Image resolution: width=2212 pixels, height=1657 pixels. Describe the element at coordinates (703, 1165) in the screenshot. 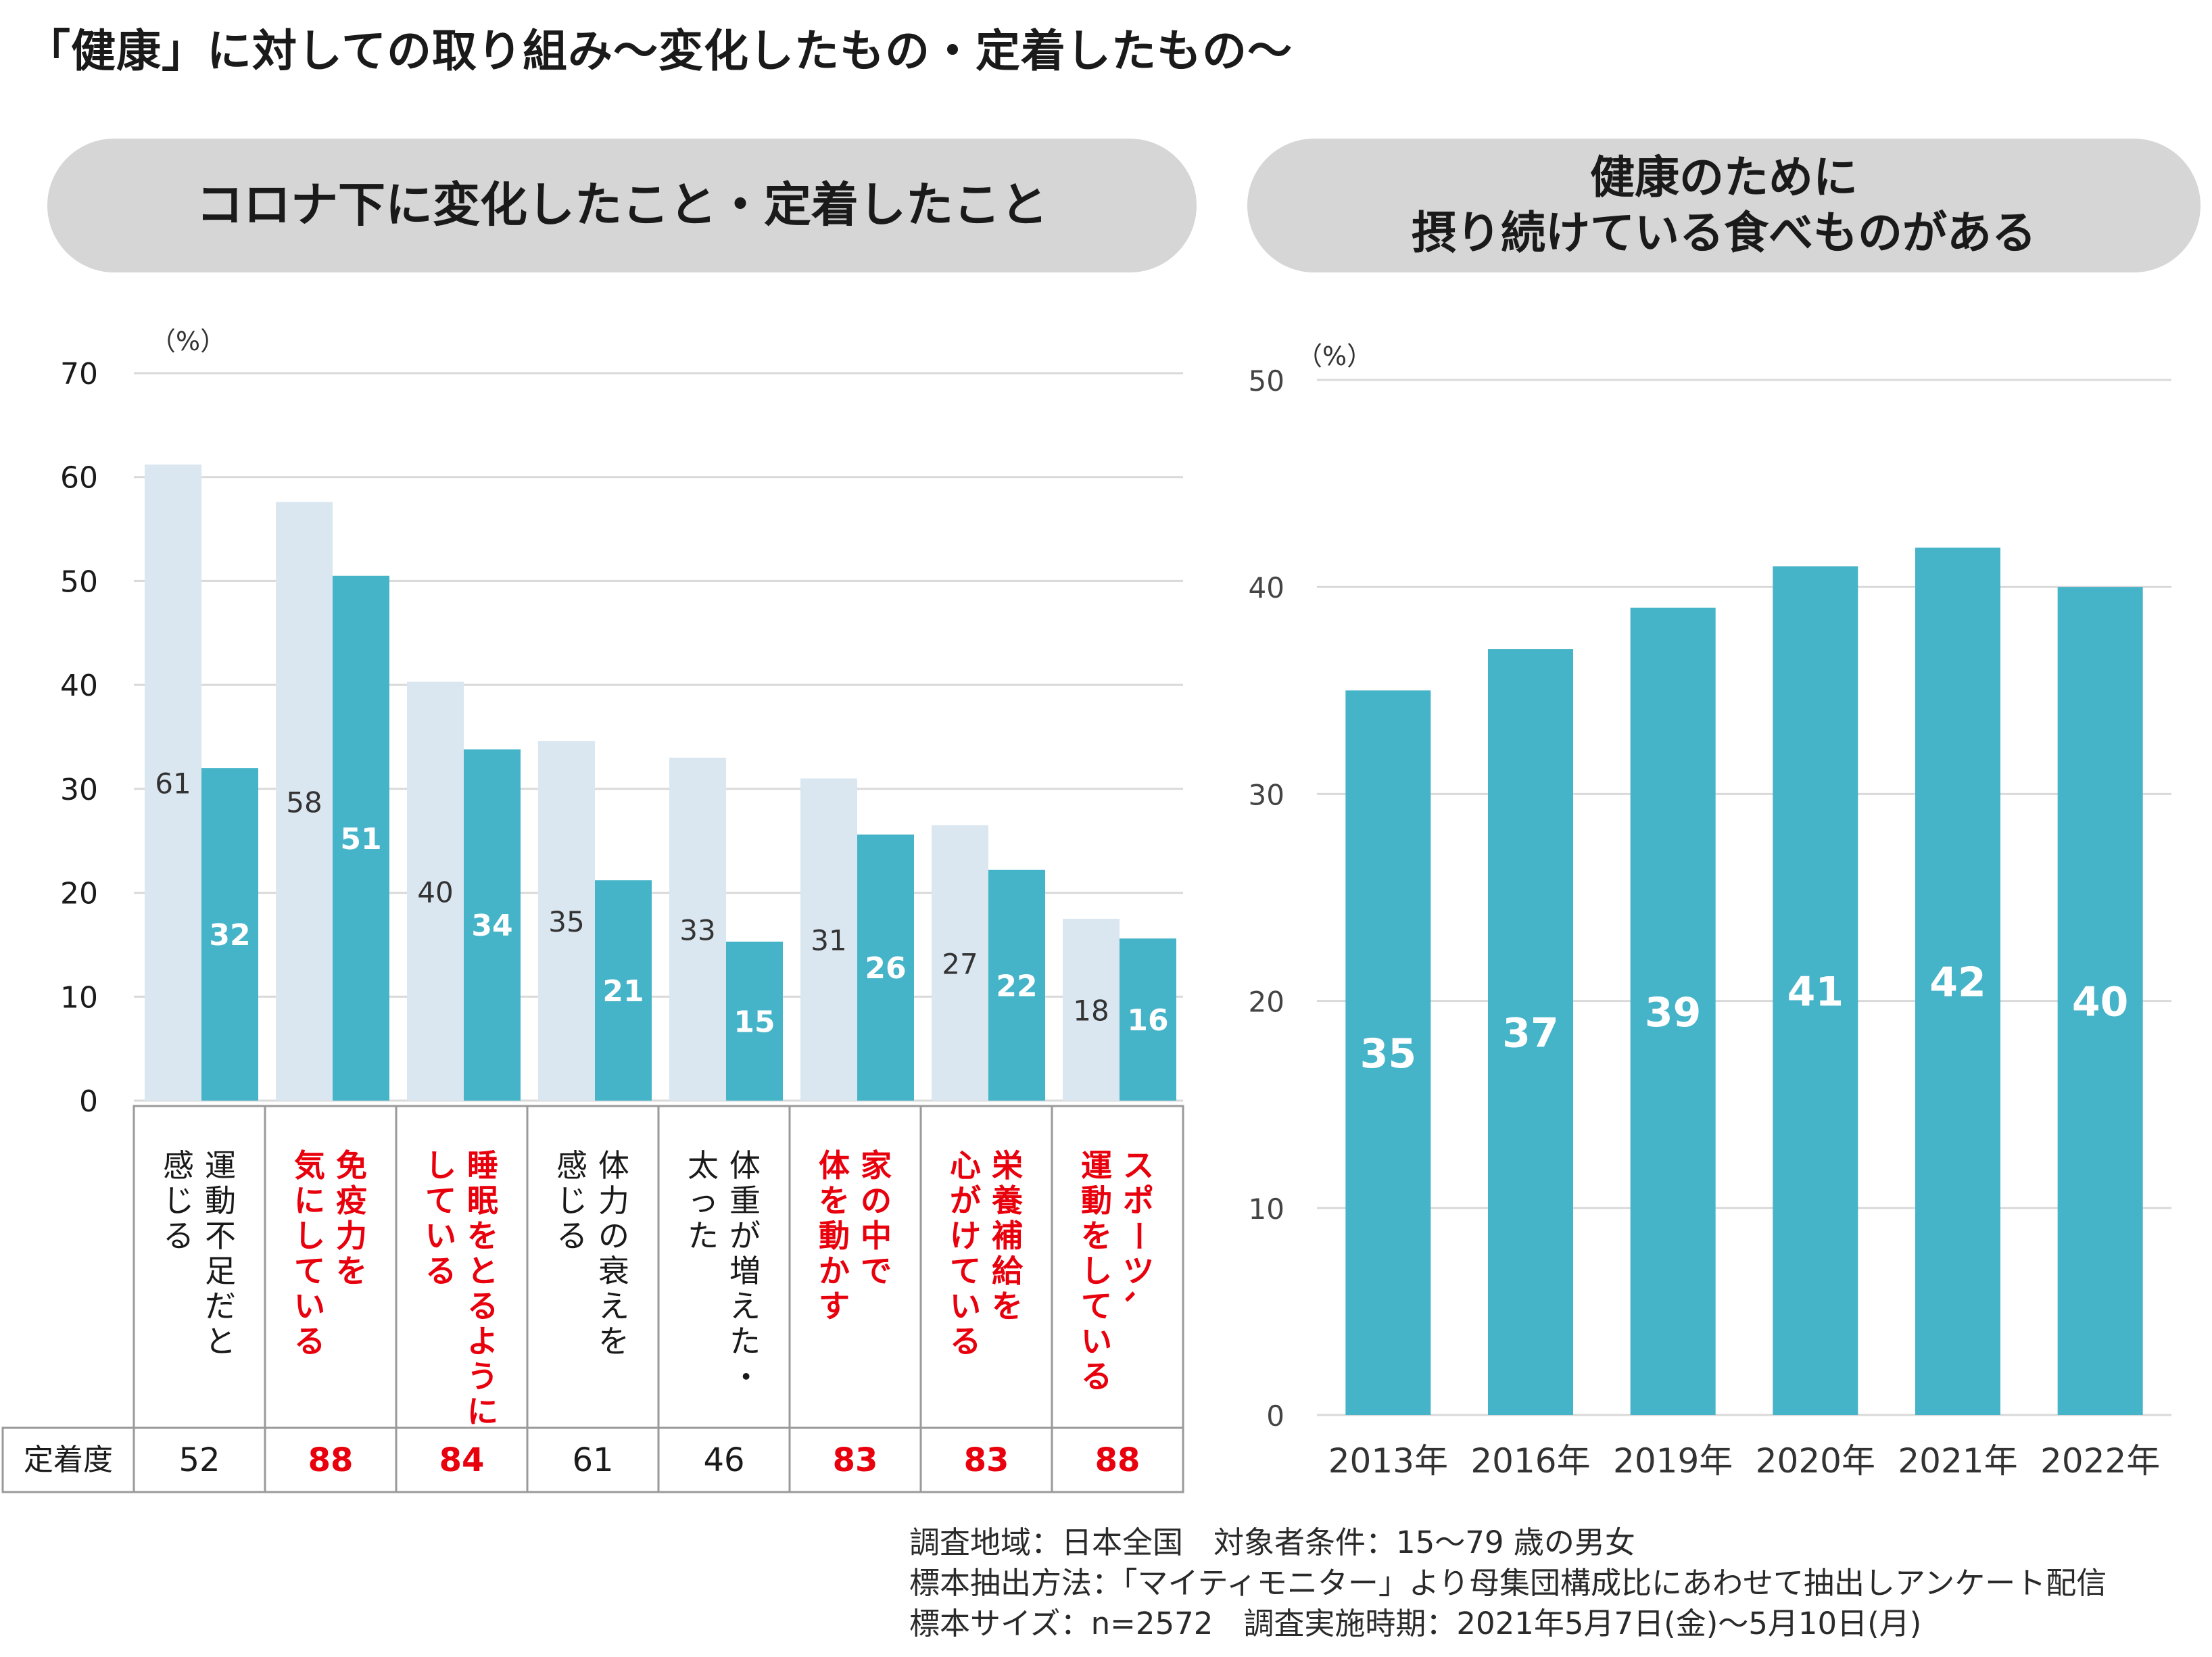

I see `category-label-char: 太` at that location.